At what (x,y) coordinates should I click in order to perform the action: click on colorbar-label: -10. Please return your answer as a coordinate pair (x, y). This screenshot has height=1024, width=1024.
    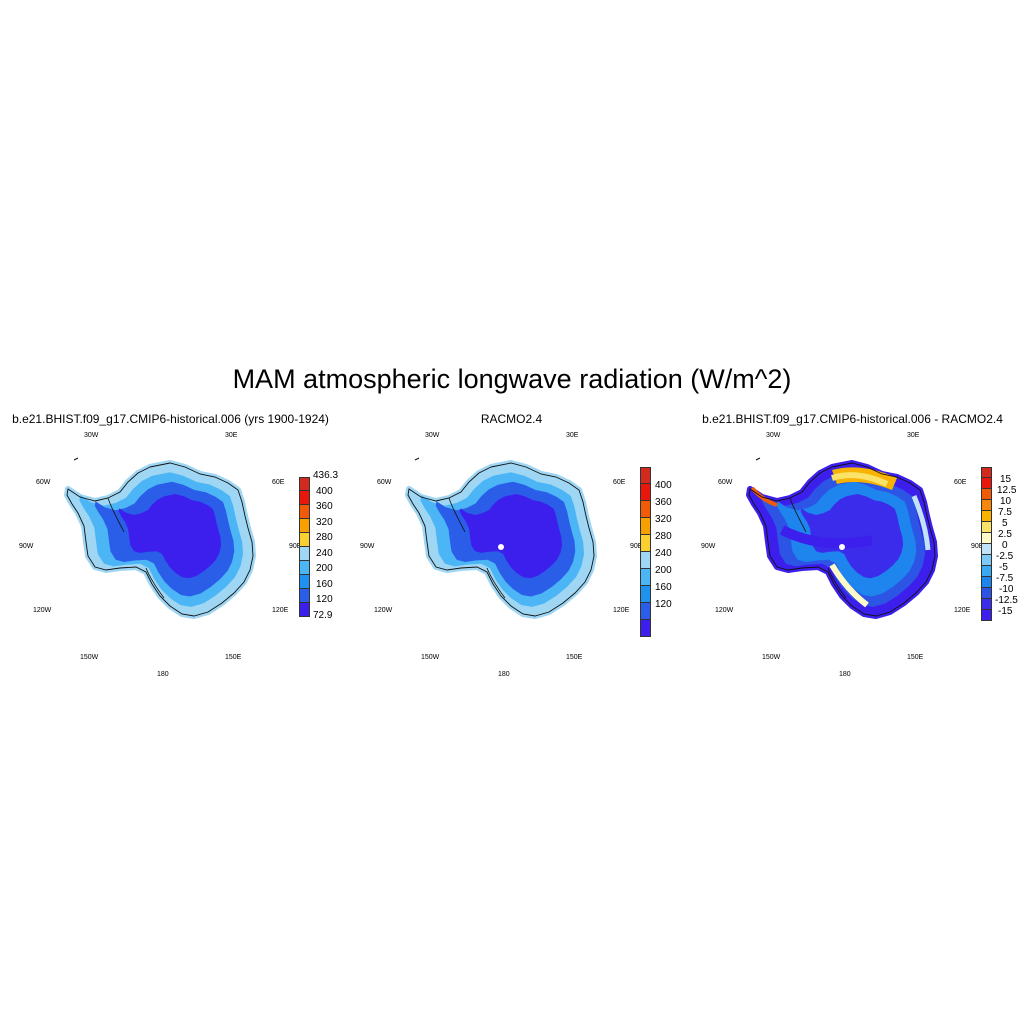
    Looking at the image, I should click on (1006, 589).